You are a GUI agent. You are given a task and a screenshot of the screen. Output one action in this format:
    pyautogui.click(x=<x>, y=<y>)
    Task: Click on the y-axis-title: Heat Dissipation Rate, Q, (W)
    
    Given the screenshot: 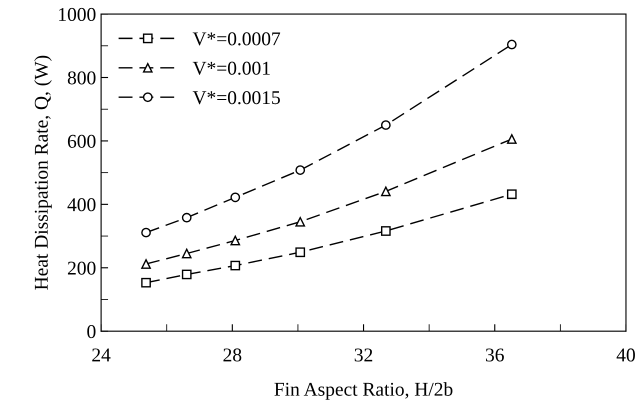 What is the action you would take?
    pyautogui.click(x=43, y=173)
    